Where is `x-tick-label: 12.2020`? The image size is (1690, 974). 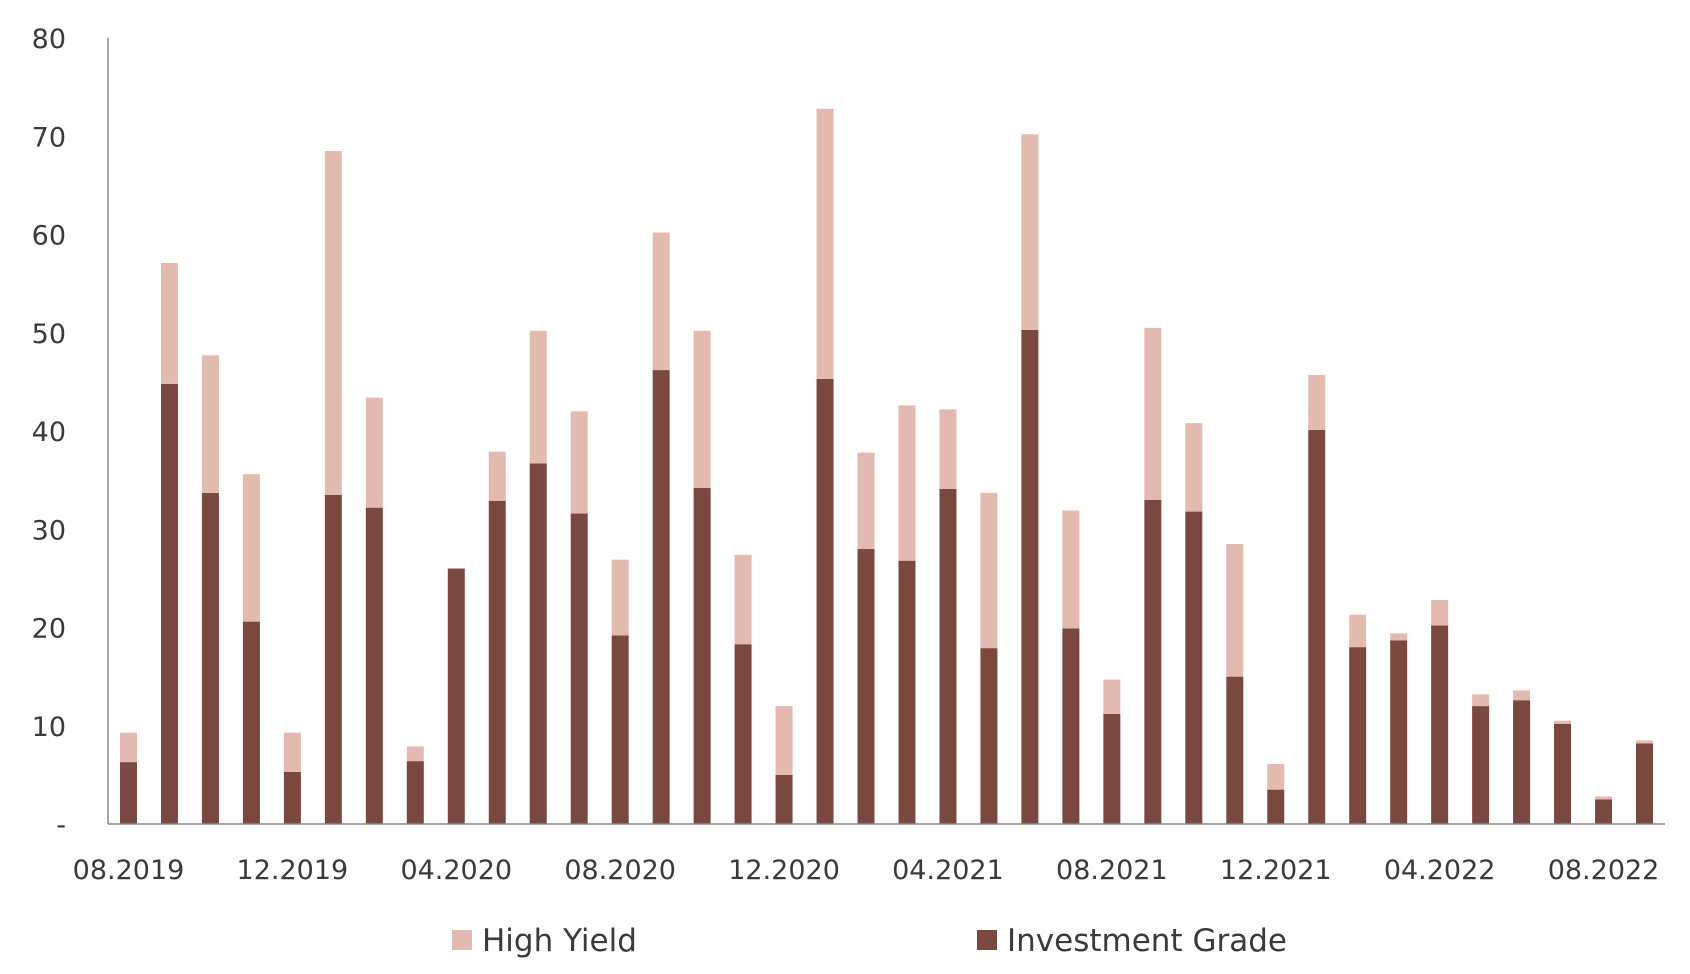 x-tick-label: 12.2020 is located at coordinates (784, 870).